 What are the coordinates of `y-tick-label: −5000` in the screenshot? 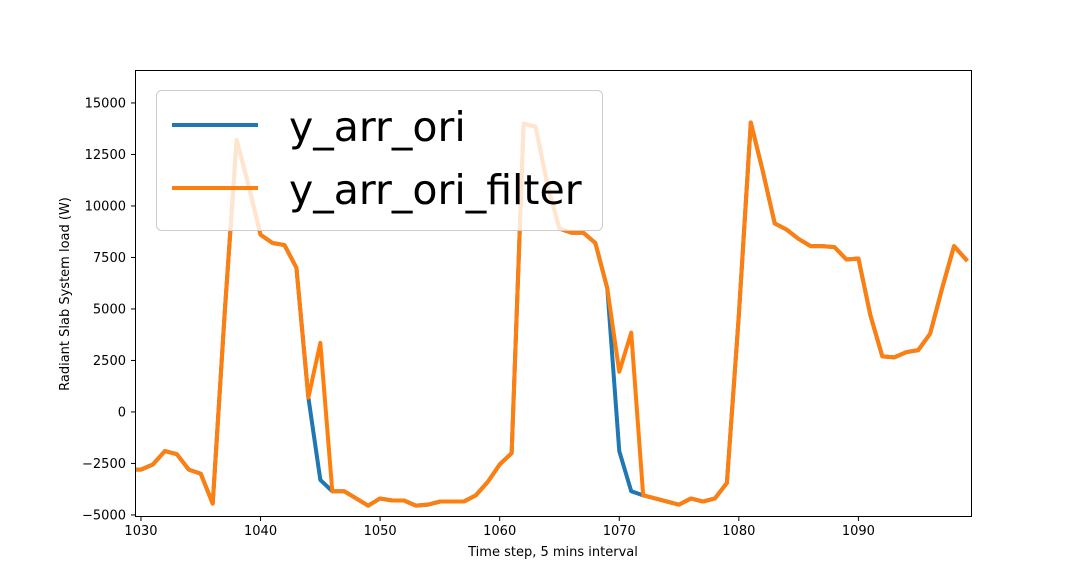 It's located at (104, 515).